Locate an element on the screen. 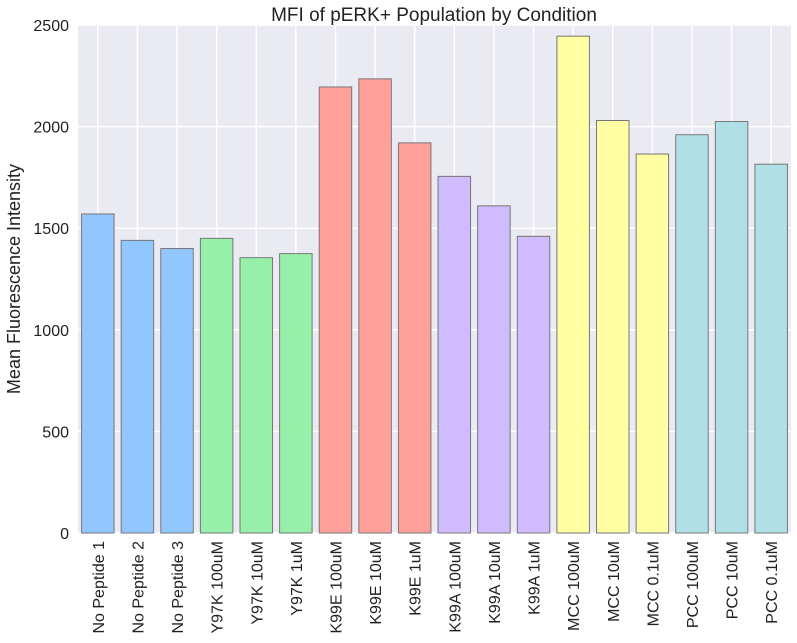  x-tick-label: No Peptide 3 is located at coordinates (178, 587).